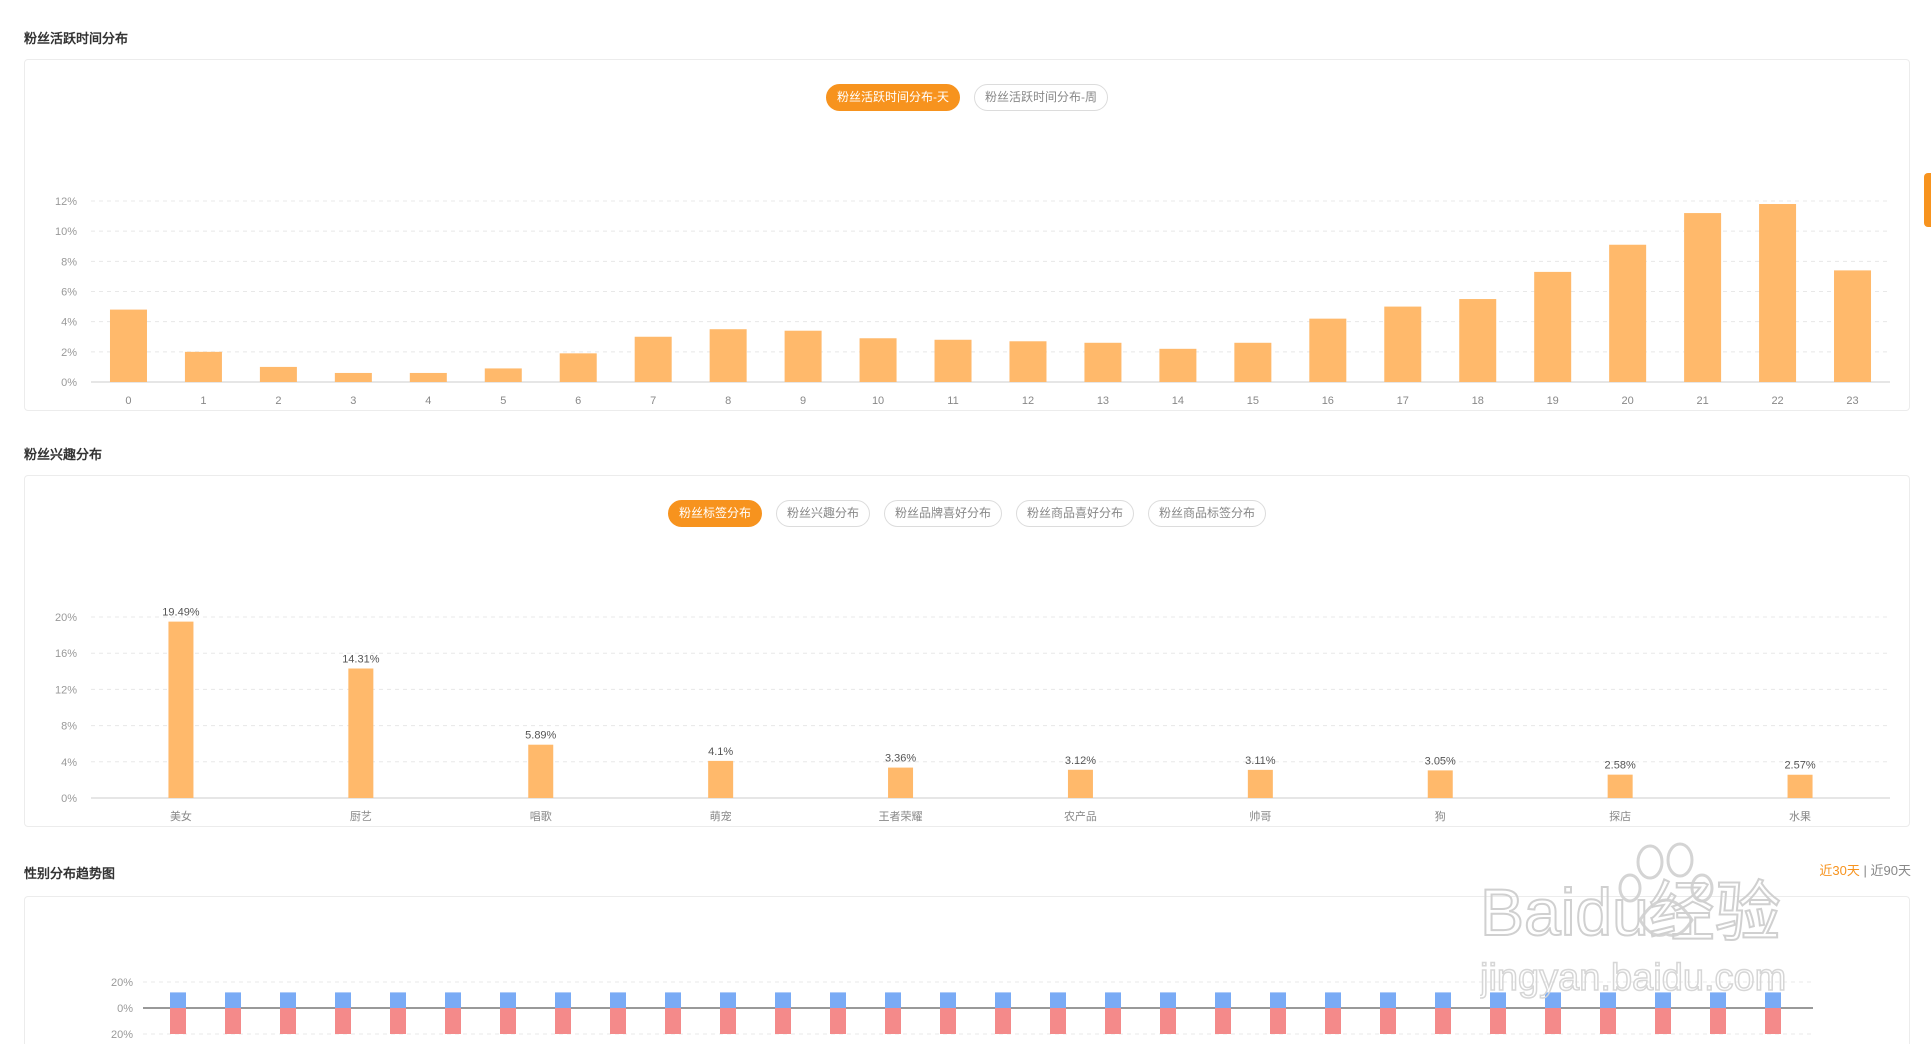 The image size is (1931, 1044). I want to click on range-90-days: 近90天, so click(1890, 870).